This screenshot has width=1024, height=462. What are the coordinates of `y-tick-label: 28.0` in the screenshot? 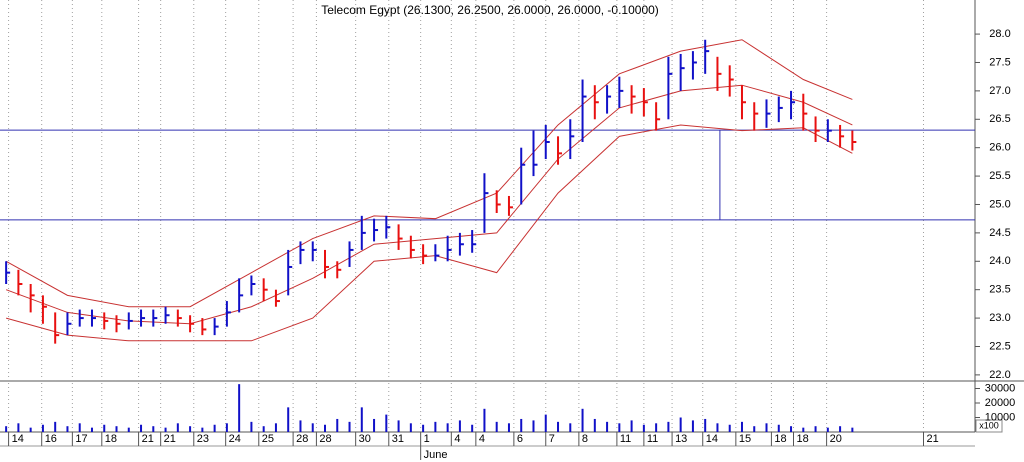 It's located at (999, 34).